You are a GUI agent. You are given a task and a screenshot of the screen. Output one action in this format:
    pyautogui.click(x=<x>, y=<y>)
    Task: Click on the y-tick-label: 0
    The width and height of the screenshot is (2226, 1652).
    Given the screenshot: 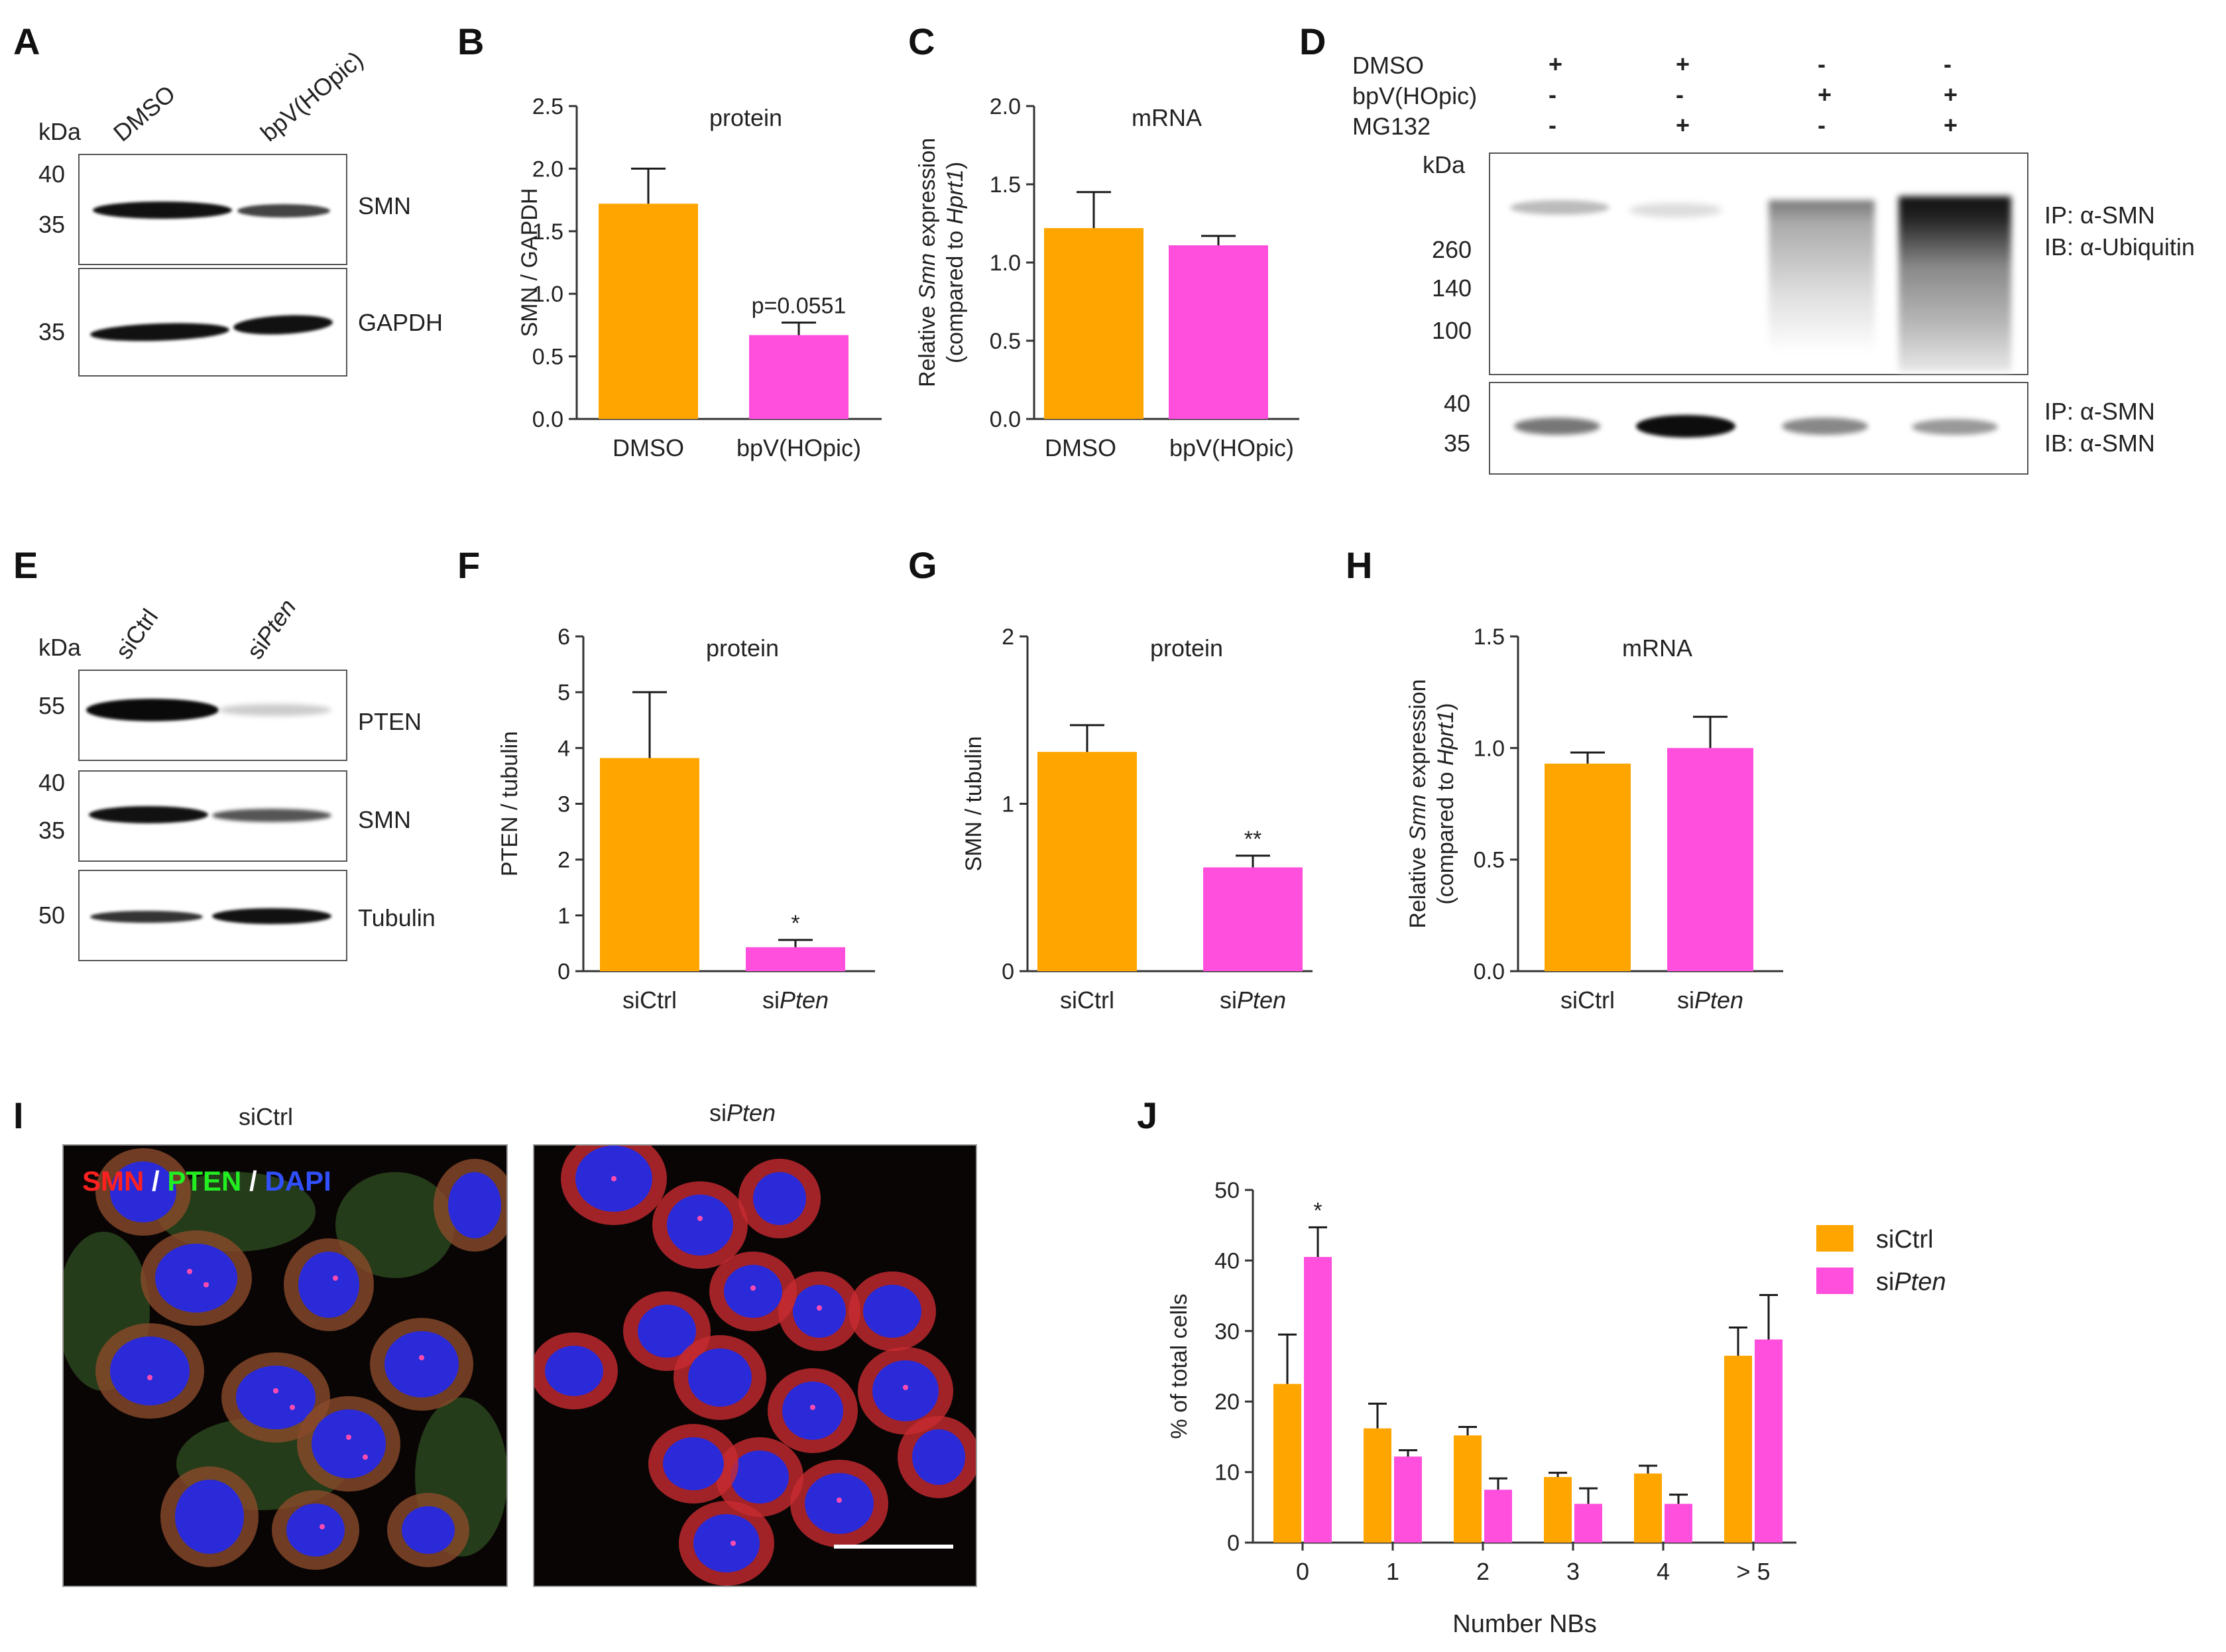 What is the action you would take?
    pyautogui.click(x=1008, y=971)
    